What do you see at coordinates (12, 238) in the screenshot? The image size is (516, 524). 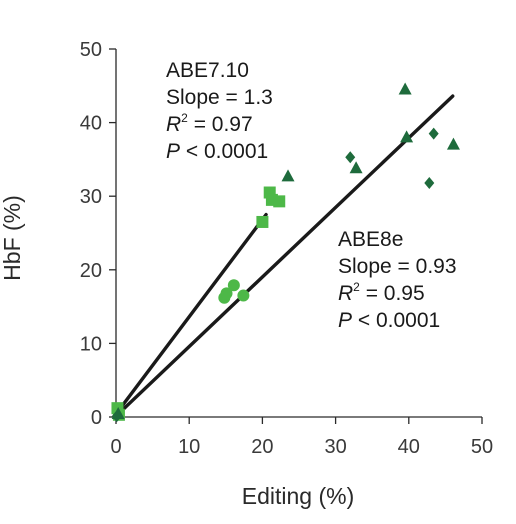 I see `y-axis-title: HbF (%)` at bounding box center [12, 238].